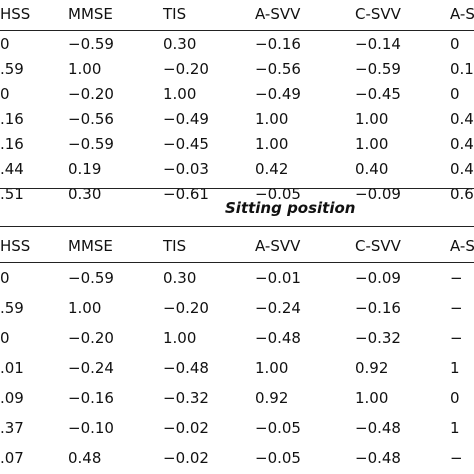  Describe the element at coordinates (12, 194) in the screenshot. I see `table-cell: .51` at that location.